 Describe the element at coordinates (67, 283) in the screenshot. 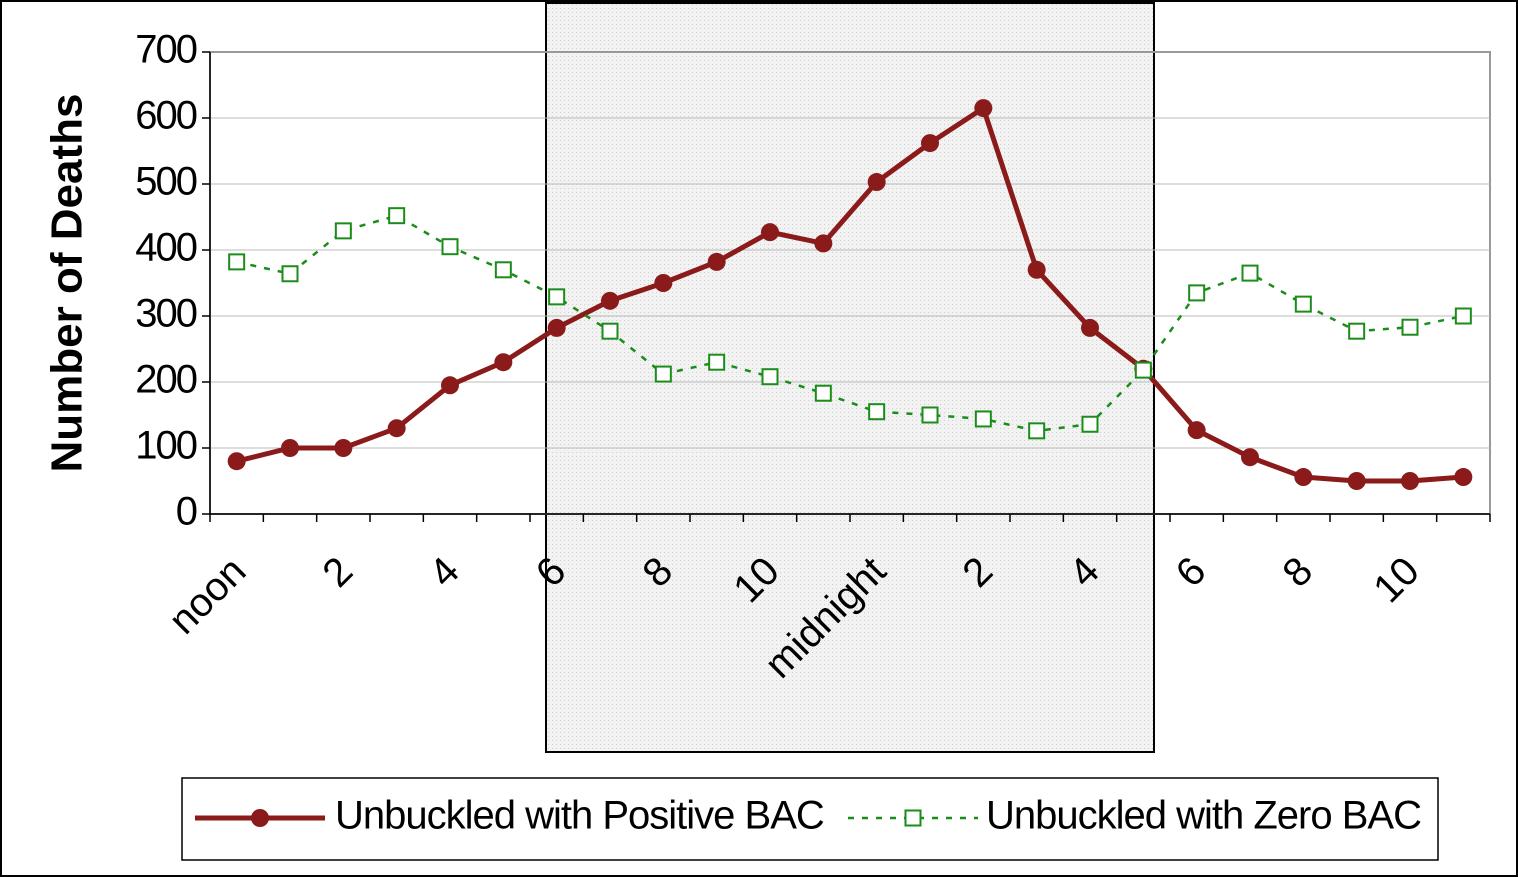

I see `y-axis-label: Number of Deaths` at that location.